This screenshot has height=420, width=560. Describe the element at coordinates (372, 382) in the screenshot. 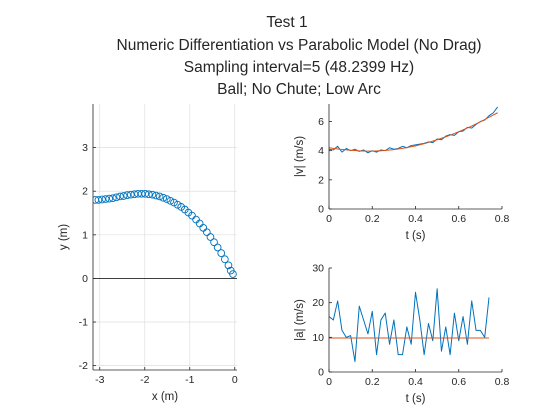

I see `acceleration-x-tick-label: 0.2` at that location.